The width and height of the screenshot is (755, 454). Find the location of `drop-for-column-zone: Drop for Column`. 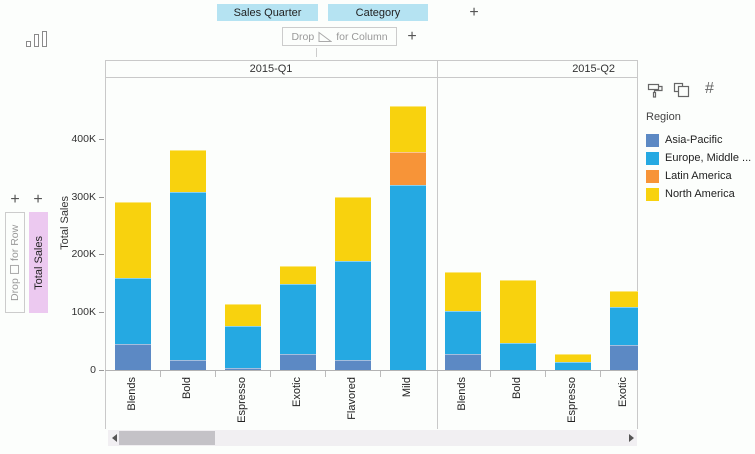

drop-for-column-zone: Drop for Column is located at coordinates (339, 36).